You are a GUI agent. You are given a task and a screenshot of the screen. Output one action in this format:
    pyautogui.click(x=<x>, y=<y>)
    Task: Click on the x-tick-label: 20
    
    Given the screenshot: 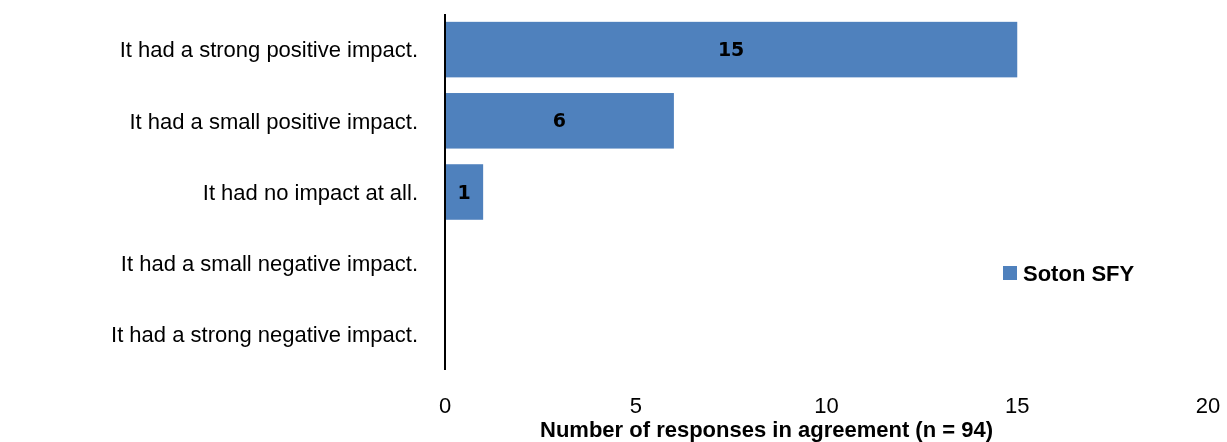 What is the action you would take?
    pyautogui.click(x=1208, y=405)
    